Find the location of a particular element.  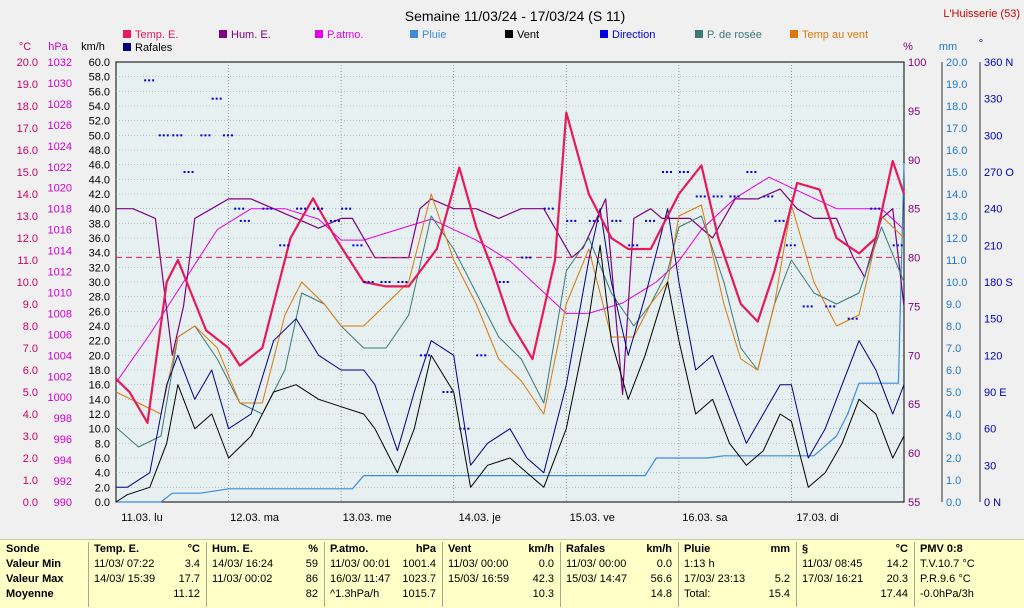

temp-tick-label: 4.0 is located at coordinates (30, 415).